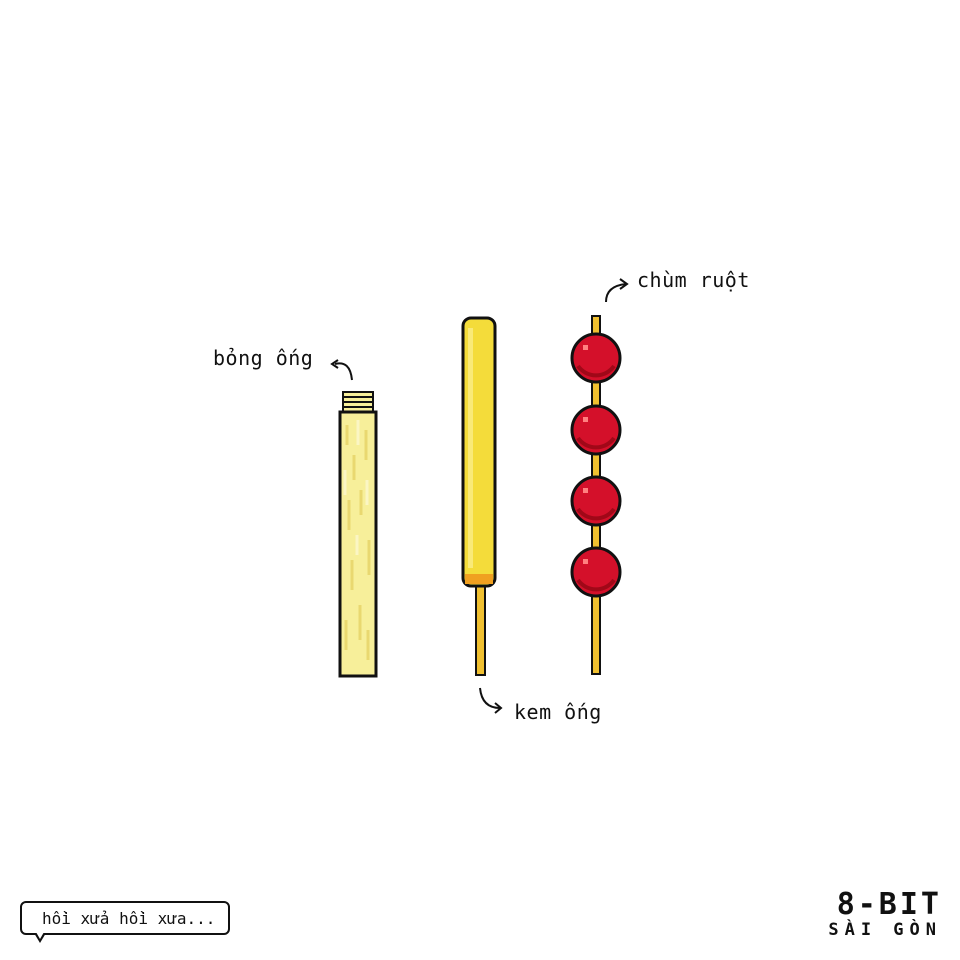 The width and height of the screenshot is (960, 960). I want to click on bong-ong-tube, so click(358, 534).